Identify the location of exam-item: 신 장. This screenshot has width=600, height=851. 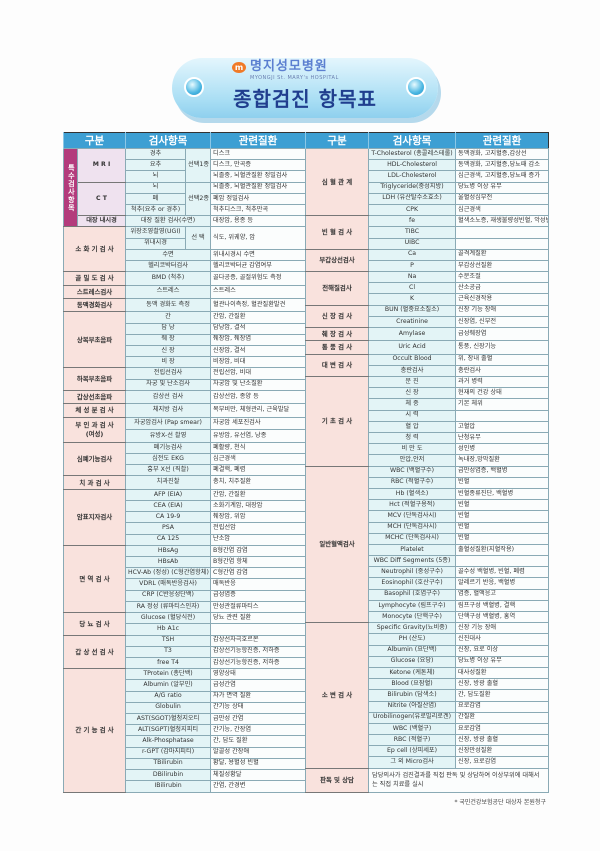
(412, 393).